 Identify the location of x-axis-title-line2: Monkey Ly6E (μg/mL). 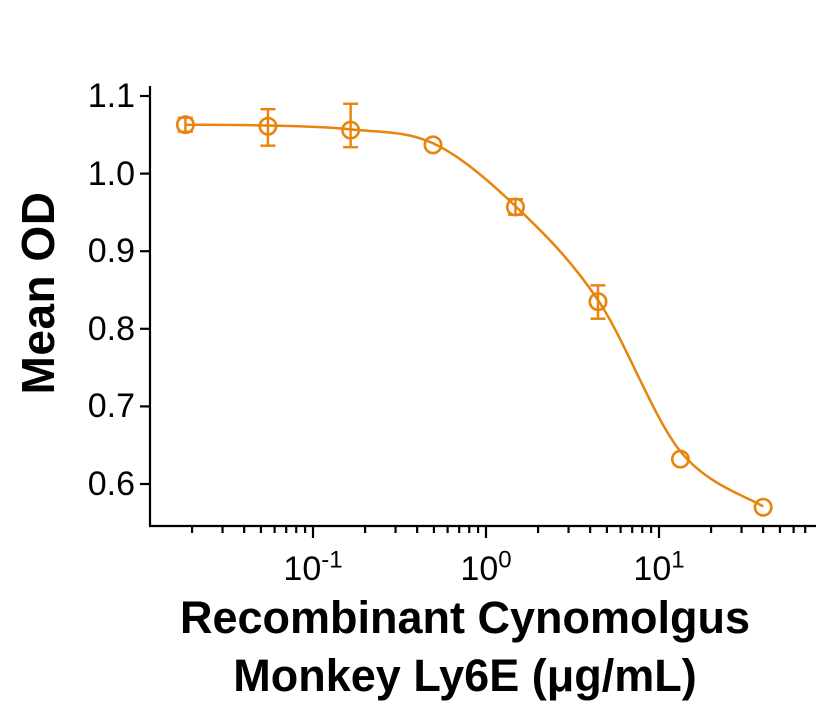
(465, 675).